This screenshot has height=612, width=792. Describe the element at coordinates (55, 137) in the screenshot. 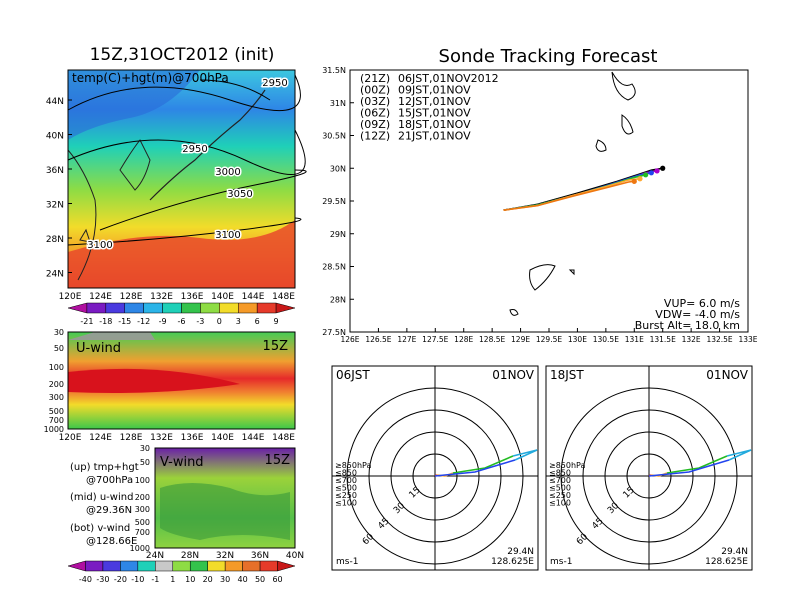

I see `lat-tick-label: 40N` at that location.